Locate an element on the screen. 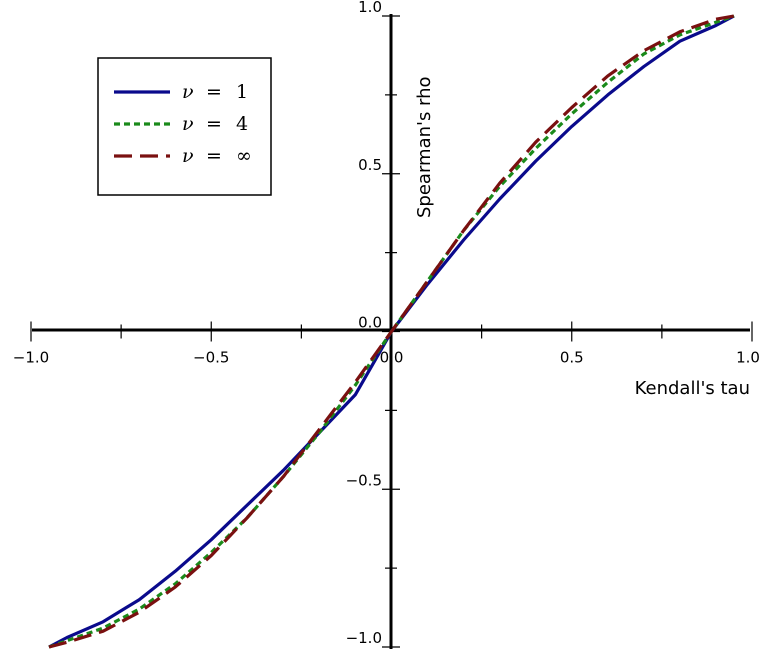  legend-box is located at coordinates (184, 126).